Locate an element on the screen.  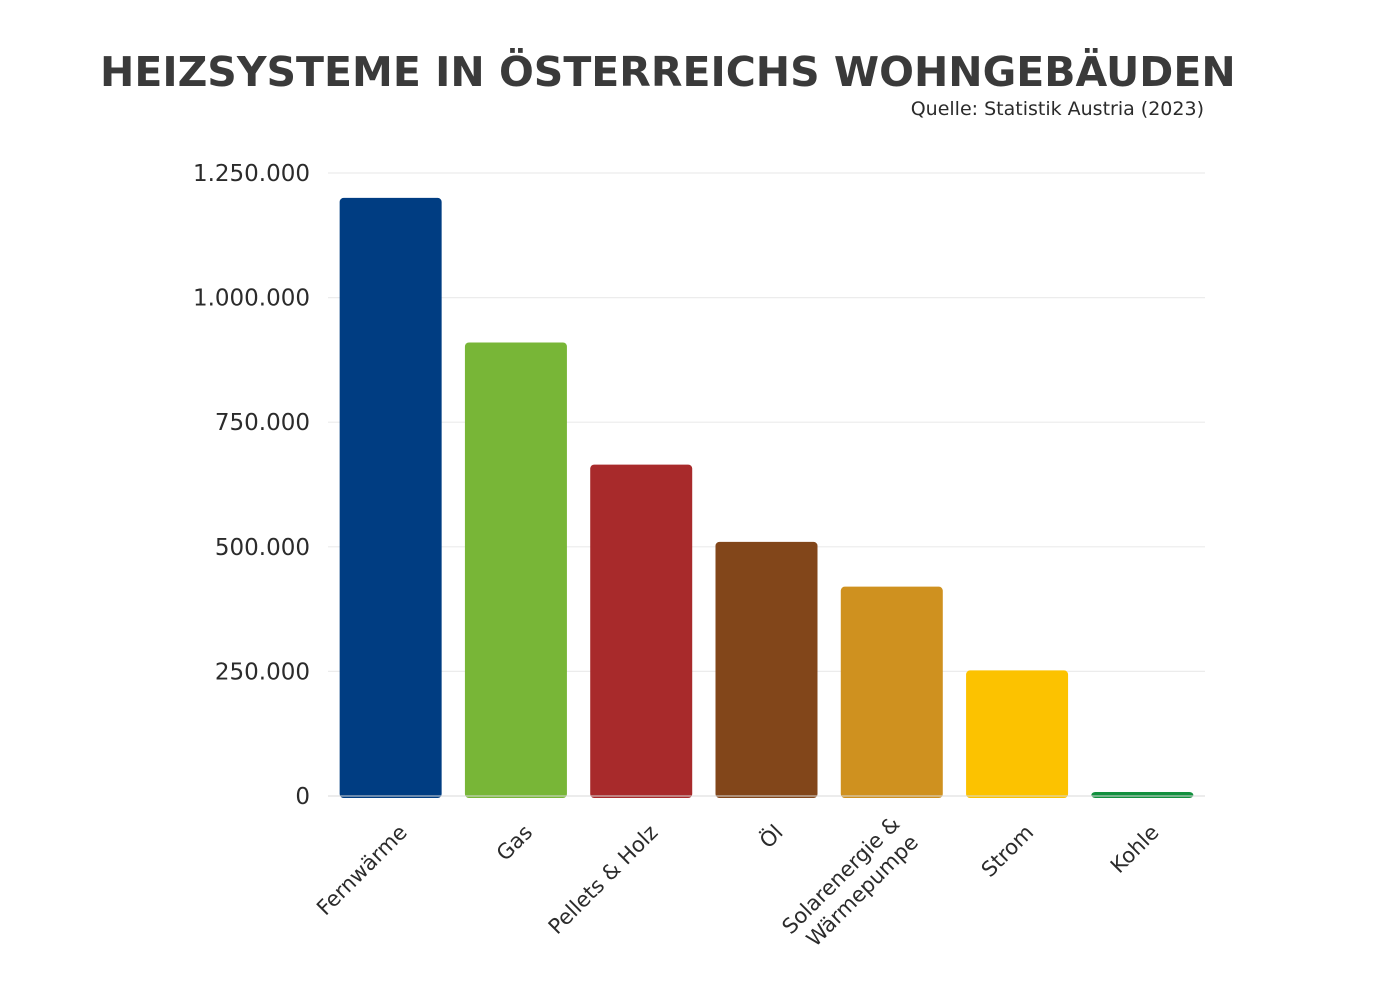
chart-title: HEIZSYSTEME IN ÖSTERREICHS WOHNGEBÄUDEN is located at coordinates (668, 72).